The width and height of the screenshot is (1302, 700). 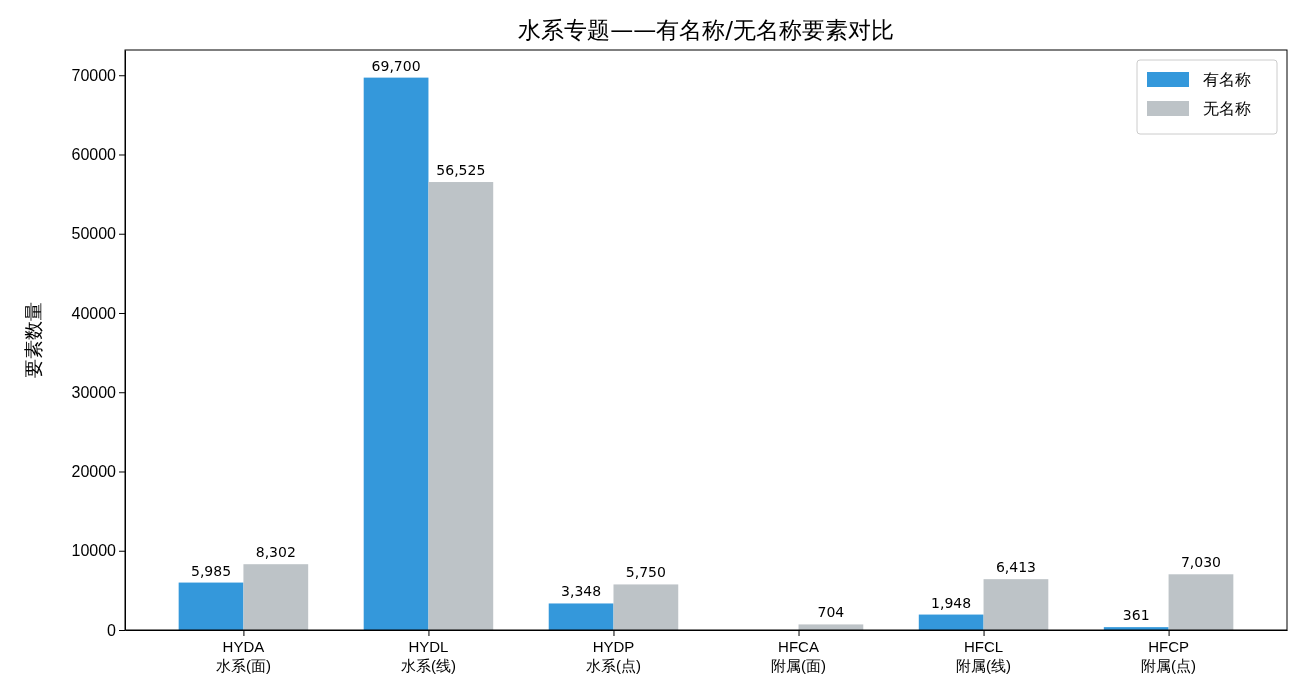 What do you see at coordinates (1201, 562) in the screenshot?
I see `data-label: 7,030` at bounding box center [1201, 562].